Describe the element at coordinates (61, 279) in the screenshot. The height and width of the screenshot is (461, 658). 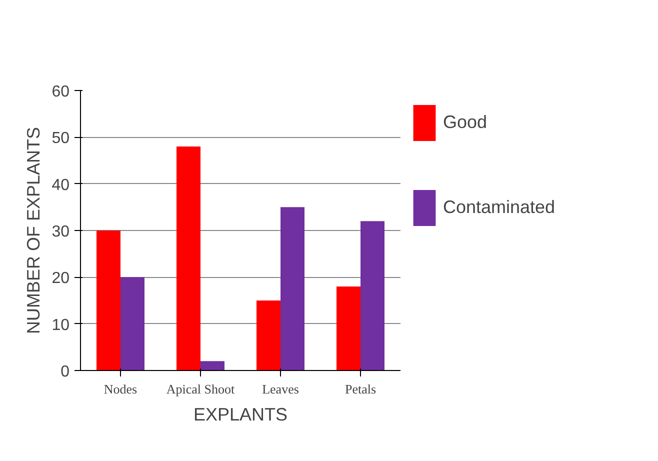
I see `y-tick-label: 20` at that location.